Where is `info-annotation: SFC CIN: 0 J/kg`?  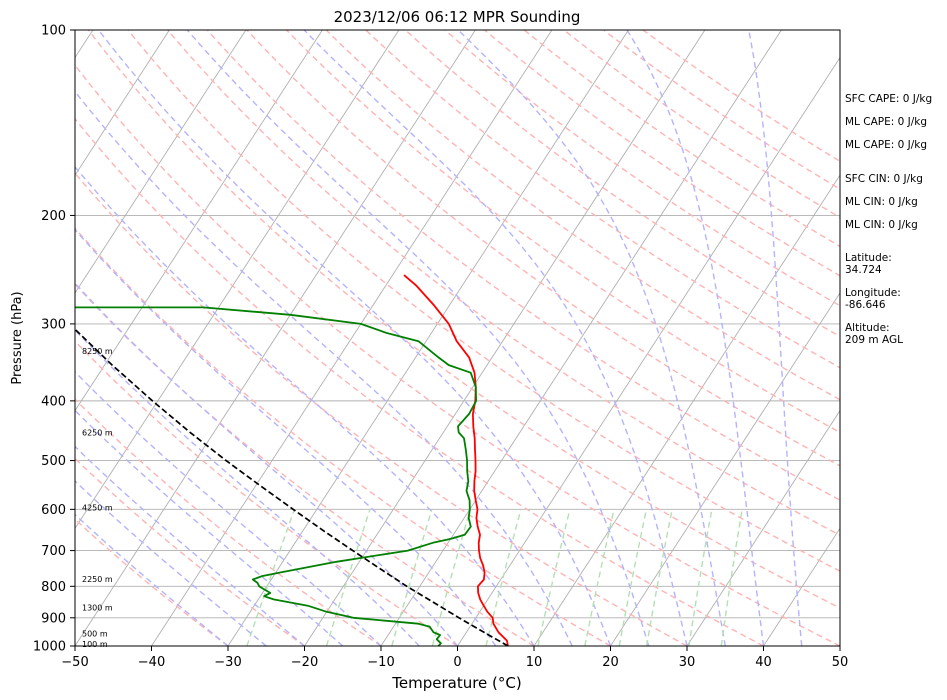
info-annotation: SFC CIN: 0 J/kg is located at coordinates (884, 179).